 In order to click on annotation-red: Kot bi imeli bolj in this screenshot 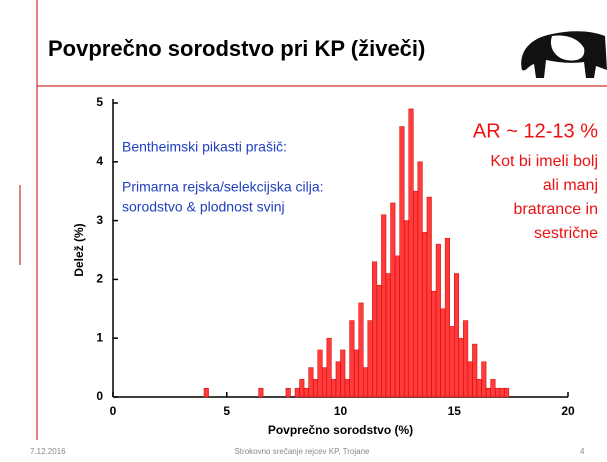, I will do `click(544, 161)`.